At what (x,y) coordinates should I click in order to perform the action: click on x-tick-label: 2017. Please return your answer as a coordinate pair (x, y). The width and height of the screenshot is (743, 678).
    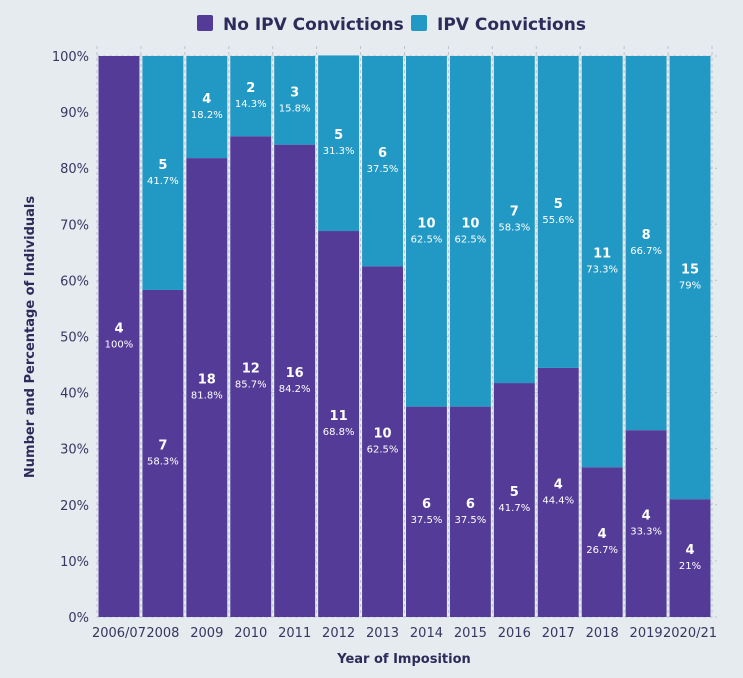
    Looking at the image, I should click on (558, 633).